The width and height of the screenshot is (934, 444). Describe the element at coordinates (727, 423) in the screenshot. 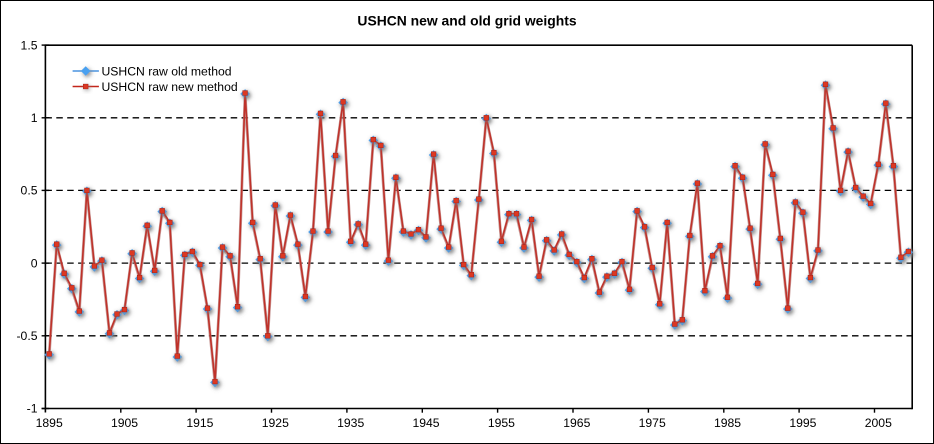

I see `svg-text: 1985` at that location.